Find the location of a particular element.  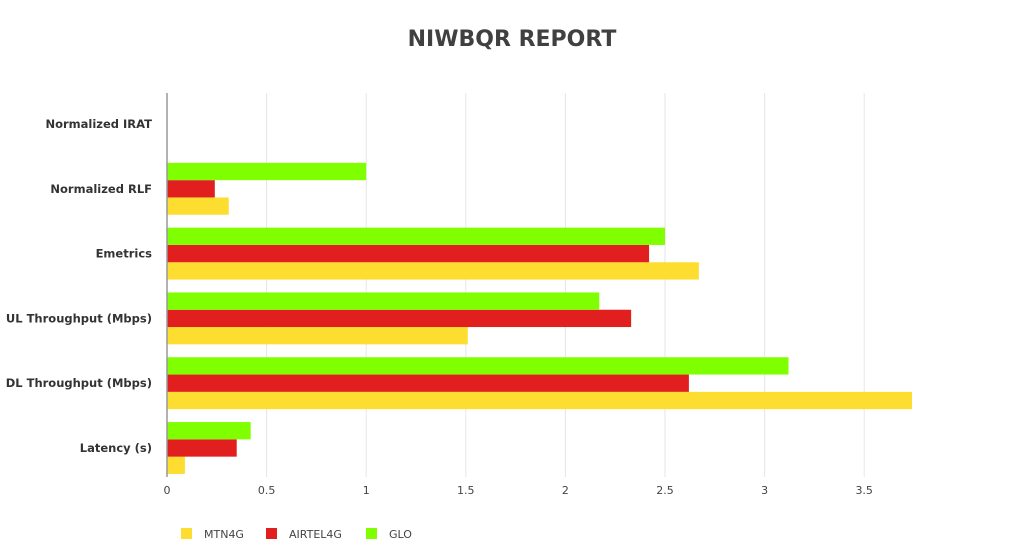

x-tick-label: 3.5 is located at coordinates (864, 490).